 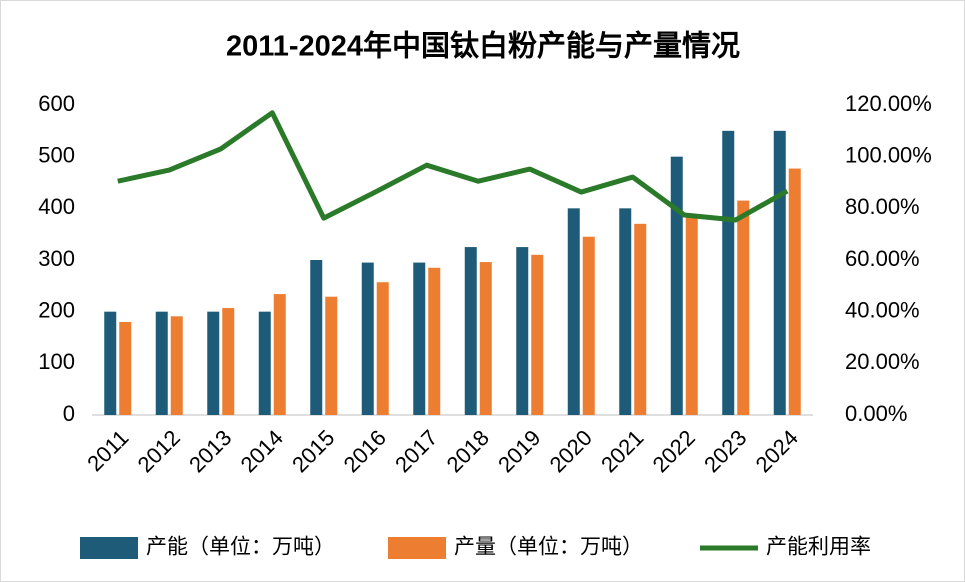 What do you see at coordinates (453, 166) in the screenshot?
I see `line` at bounding box center [453, 166].